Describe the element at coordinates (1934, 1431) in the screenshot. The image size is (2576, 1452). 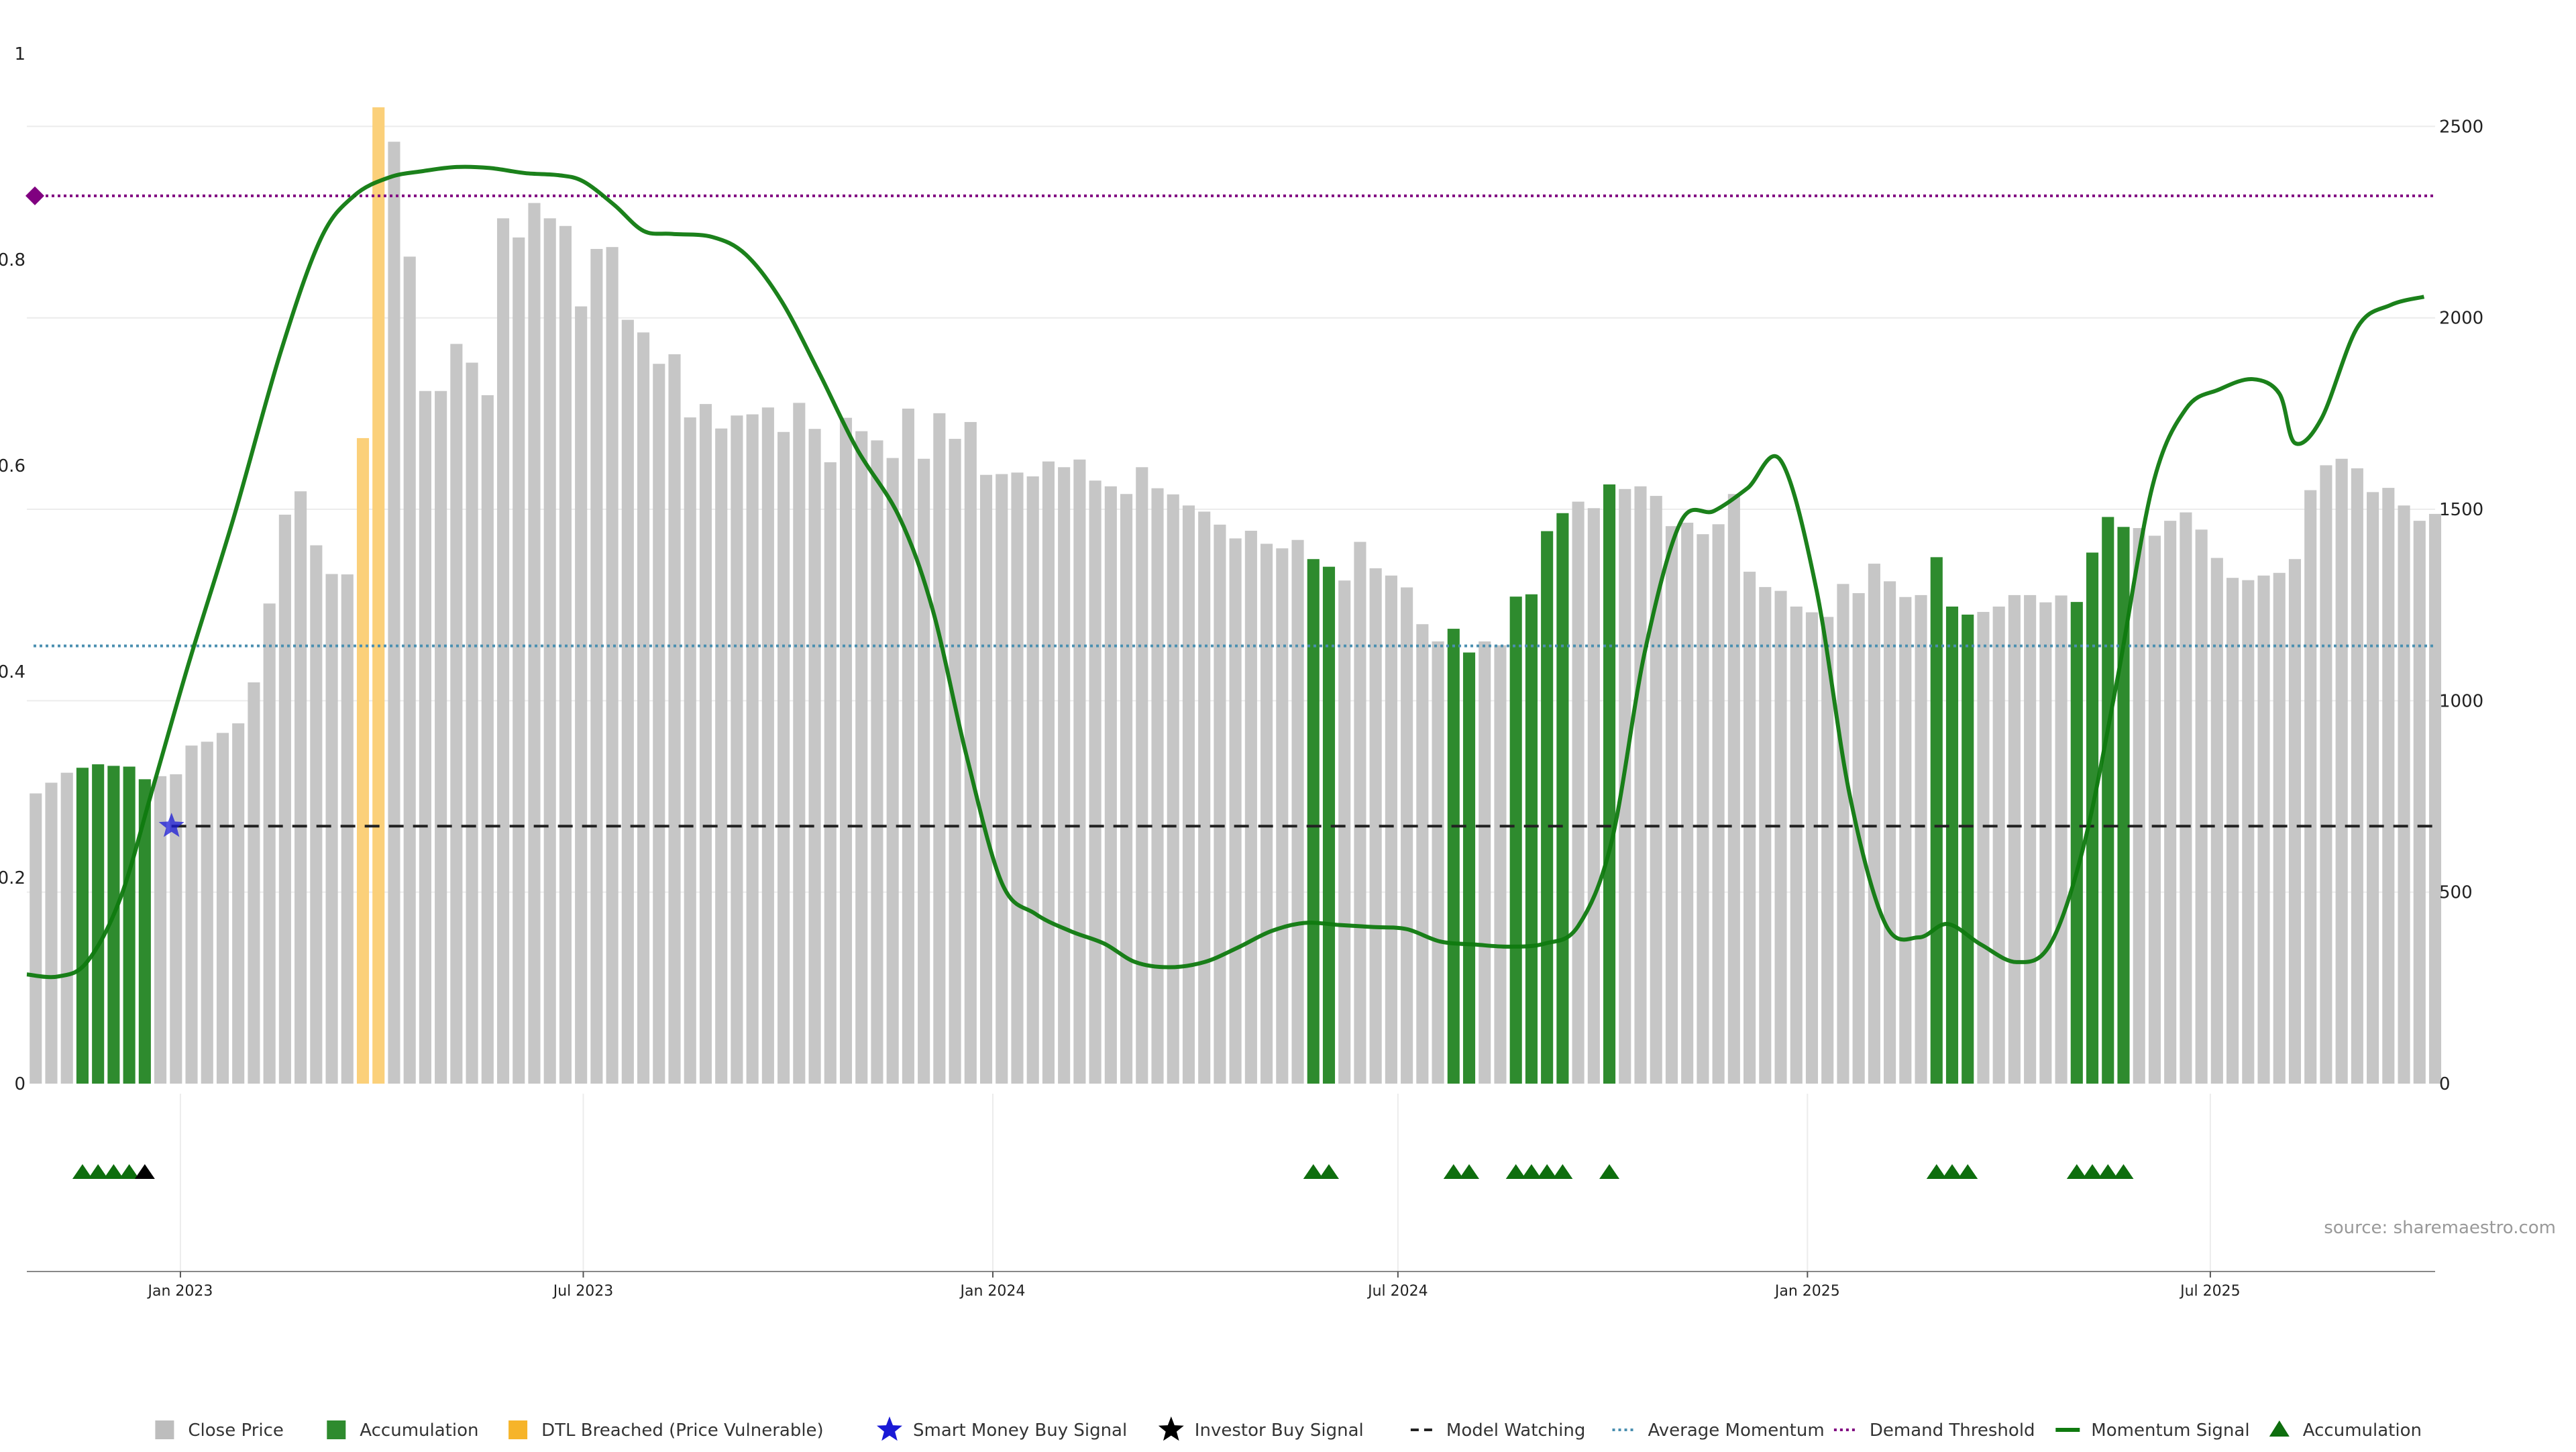
I see `legend-item-demand_threshold: Demand Threshold` at that location.